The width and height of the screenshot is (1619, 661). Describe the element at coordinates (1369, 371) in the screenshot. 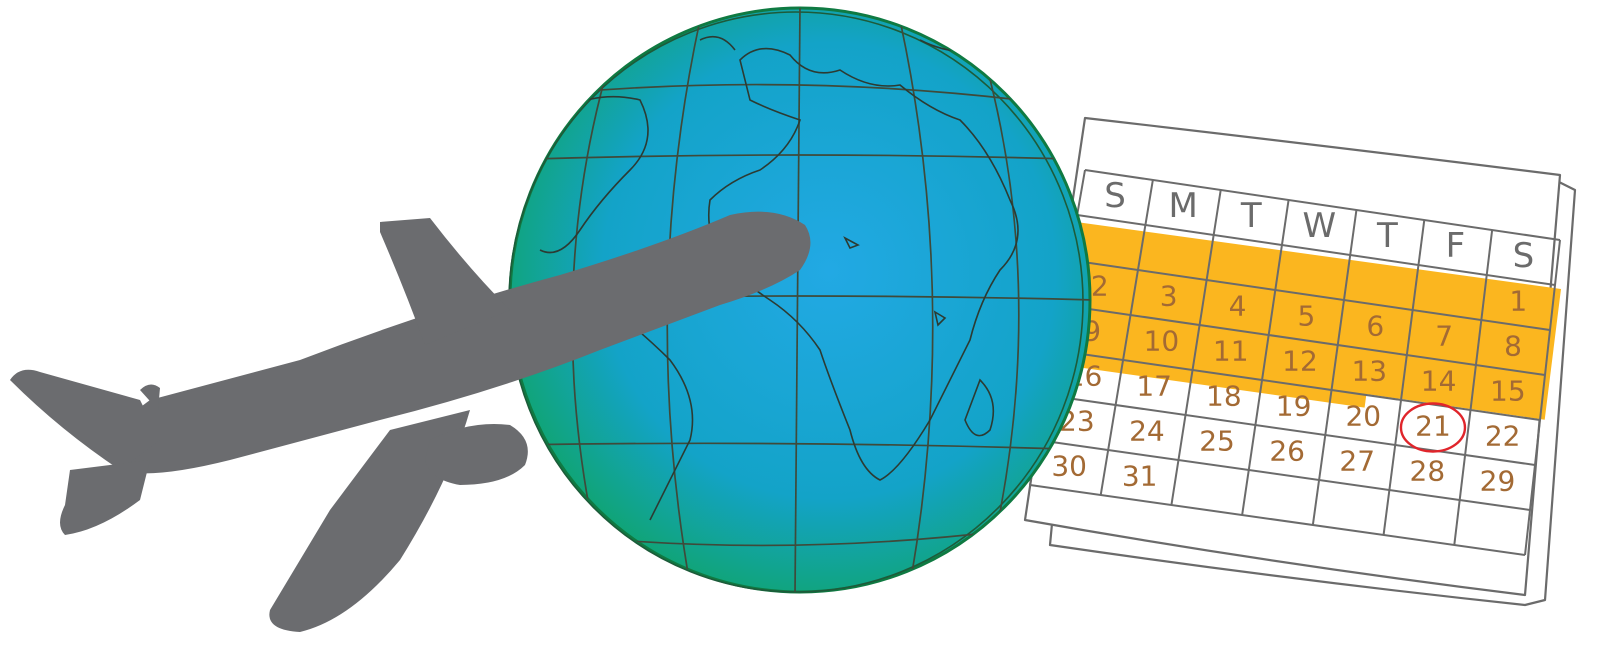

I see `calendar-date: 13` at that location.